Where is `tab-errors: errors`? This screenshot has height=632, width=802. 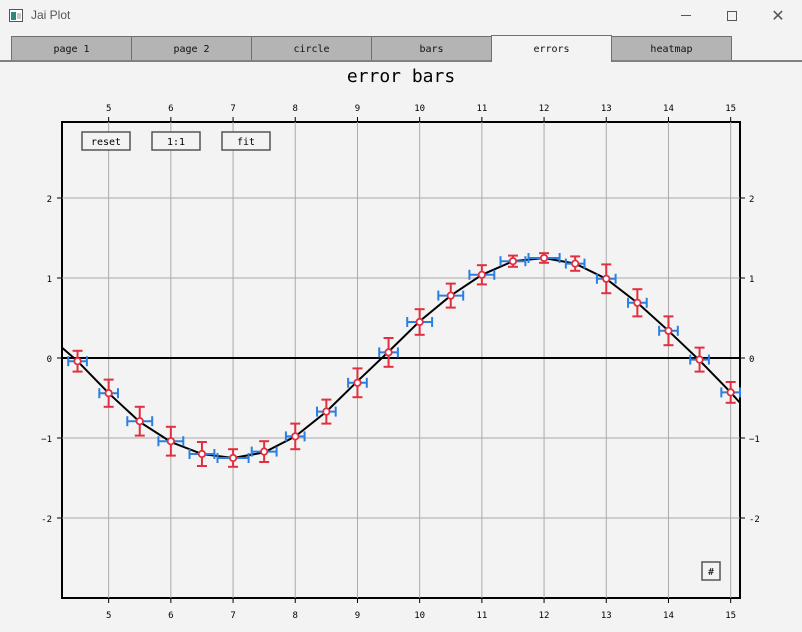
tab-errors: errors is located at coordinates (551, 48).